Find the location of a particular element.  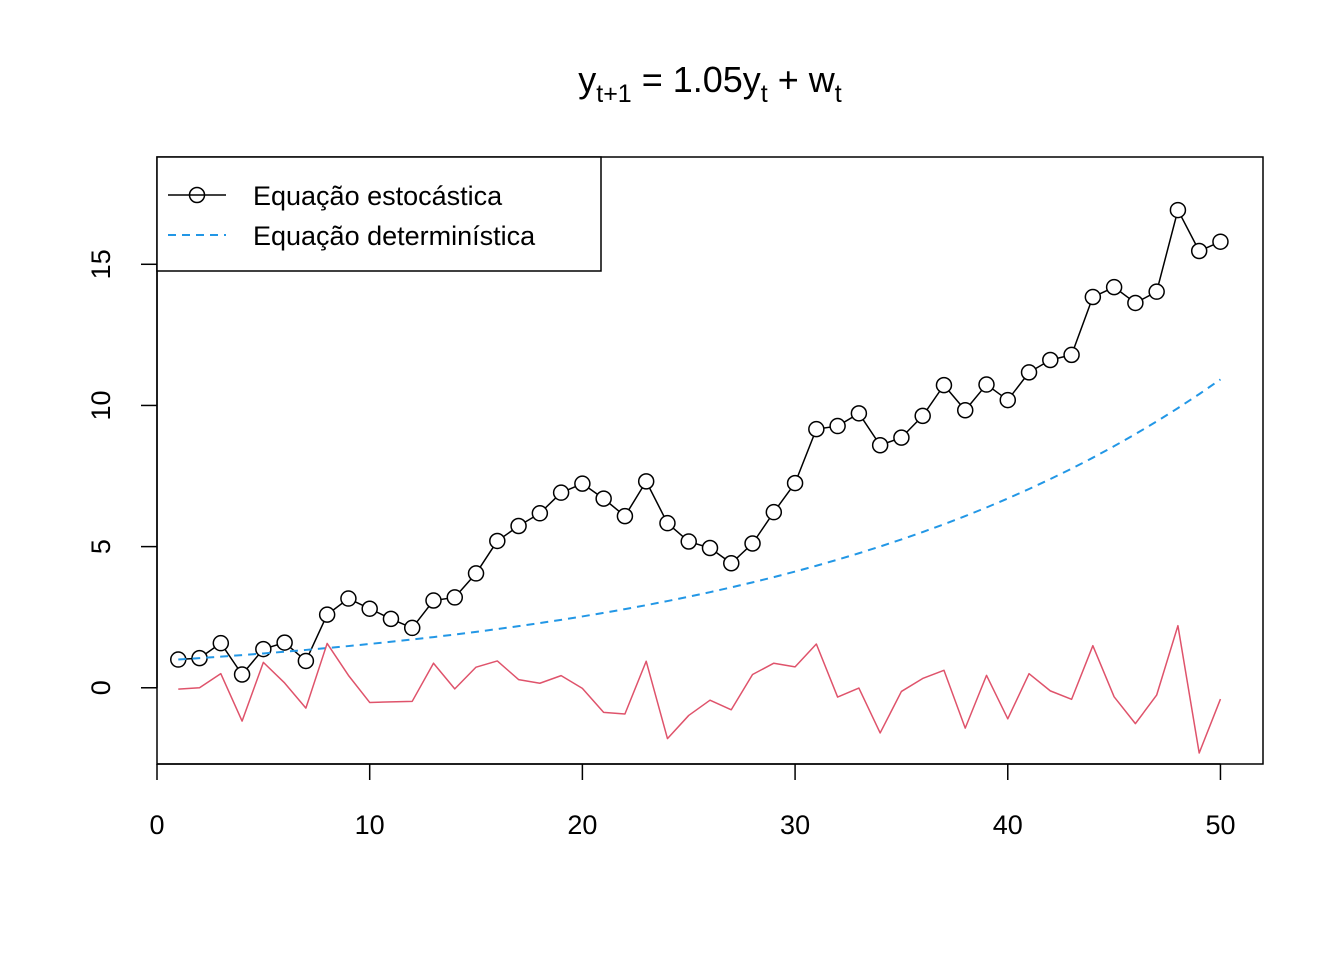

y-tick-label: 5 is located at coordinates (101, 546).